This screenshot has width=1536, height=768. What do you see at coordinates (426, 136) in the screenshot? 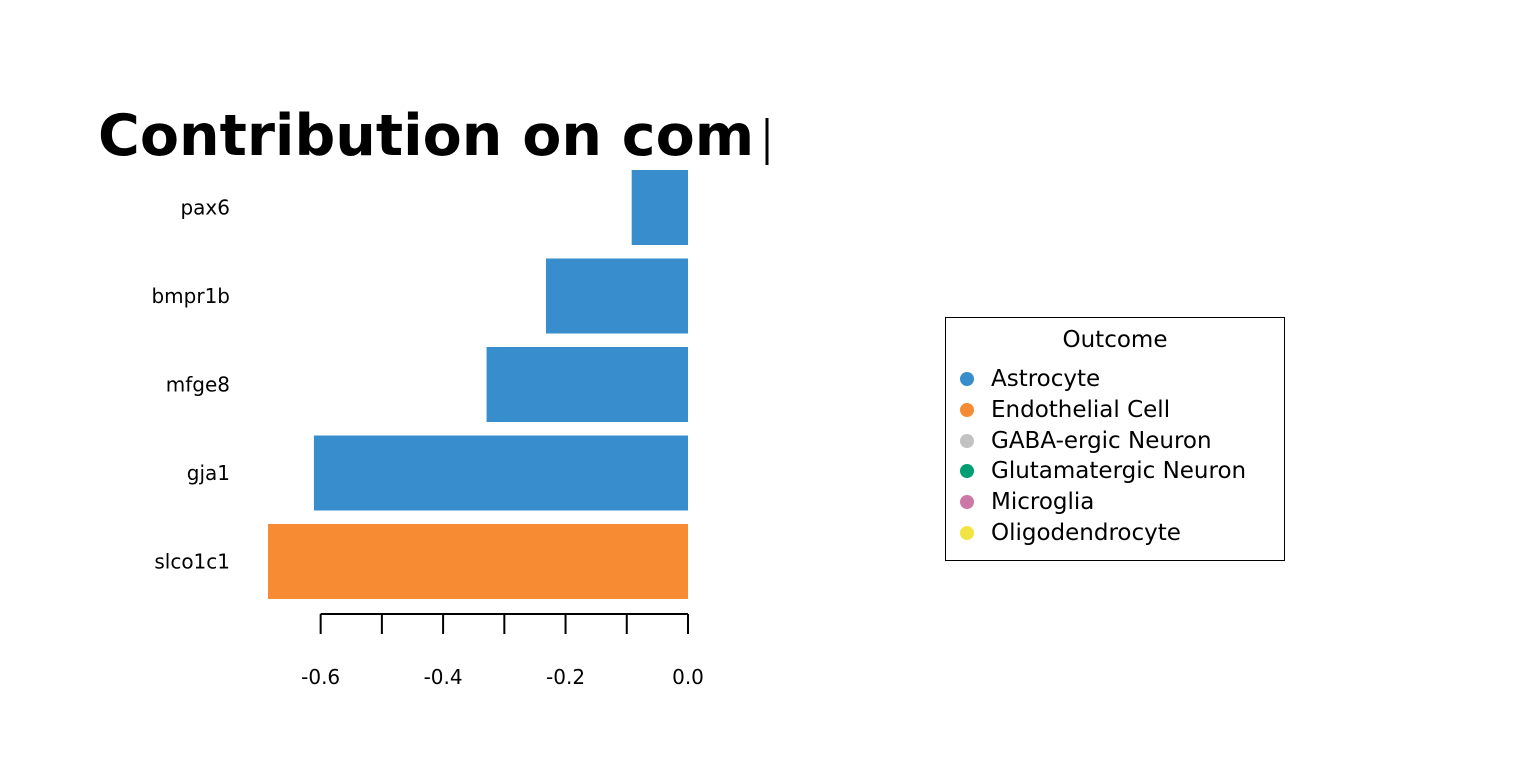
I see `chart-title: Contribution on com` at bounding box center [426, 136].